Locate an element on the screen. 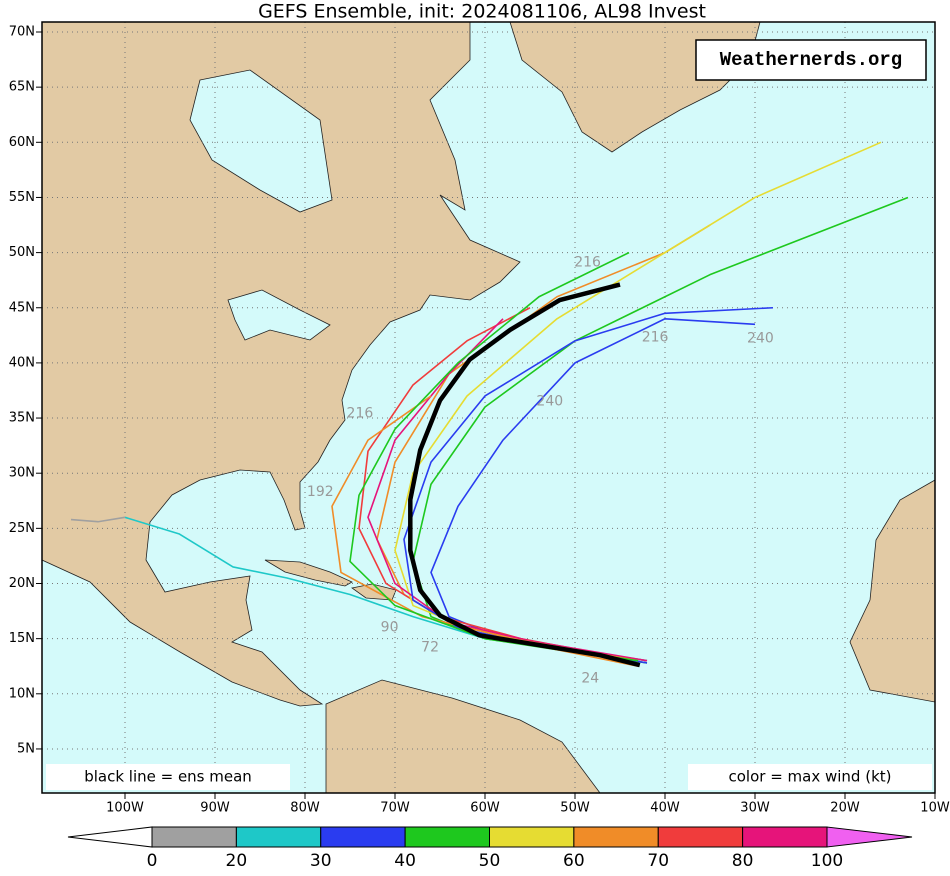 The height and width of the screenshot is (876, 950). lat-label: 25N is located at coordinates (22, 528).